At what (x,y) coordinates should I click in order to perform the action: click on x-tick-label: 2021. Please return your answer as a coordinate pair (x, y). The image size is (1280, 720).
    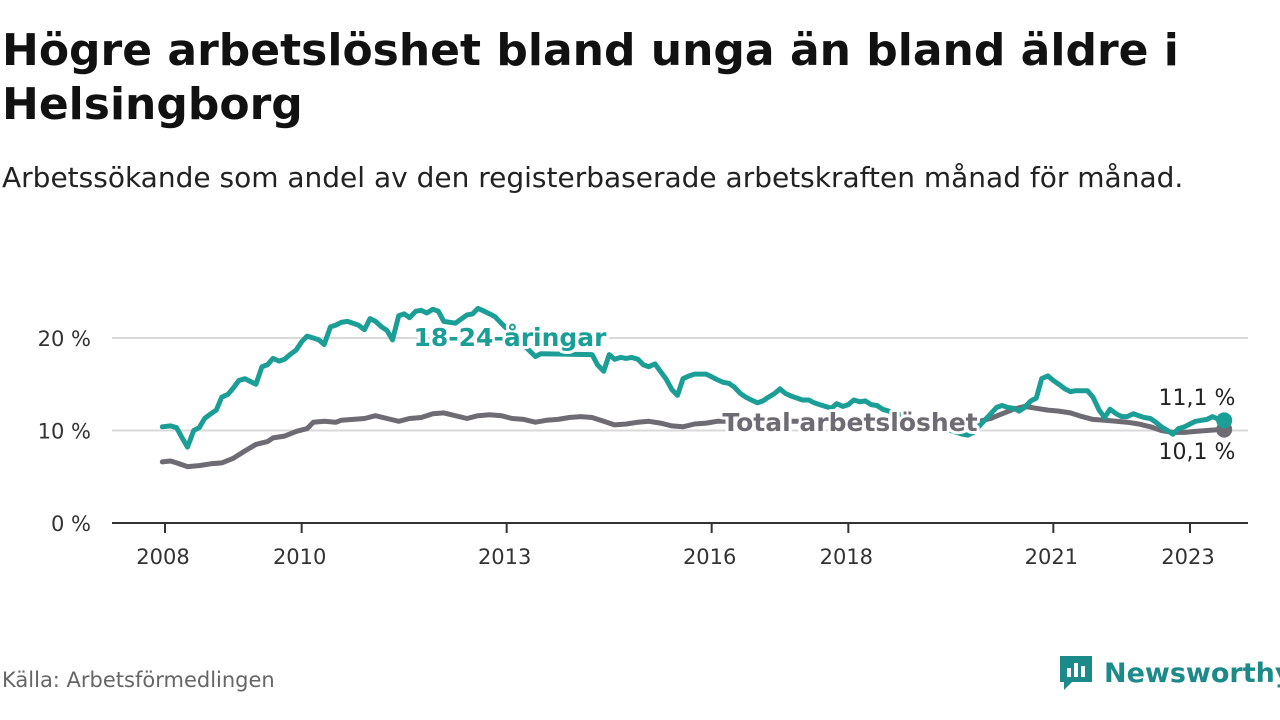
    Looking at the image, I should click on (1051, 557).